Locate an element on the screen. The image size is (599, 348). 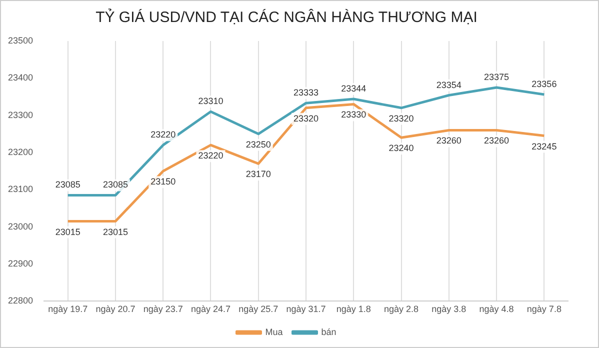
data-label: 23333 is located at coordinates (306, 93).